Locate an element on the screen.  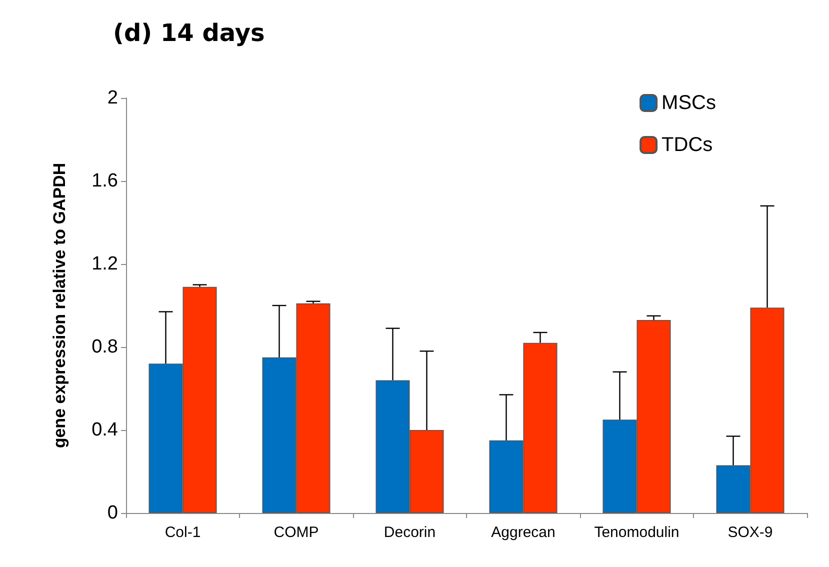
x-tick-label: SOX-9 is located at coordinates (750, 532).